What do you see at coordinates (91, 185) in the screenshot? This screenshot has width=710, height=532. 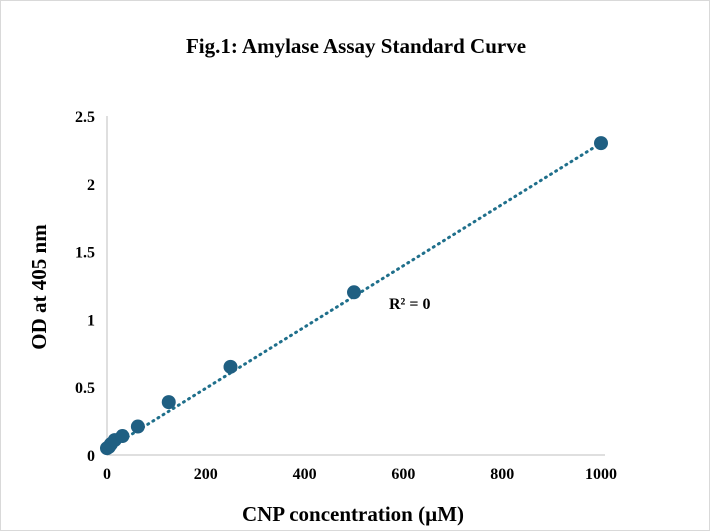 I see `y-tick-label: 2` at bounding box center [91, 185].